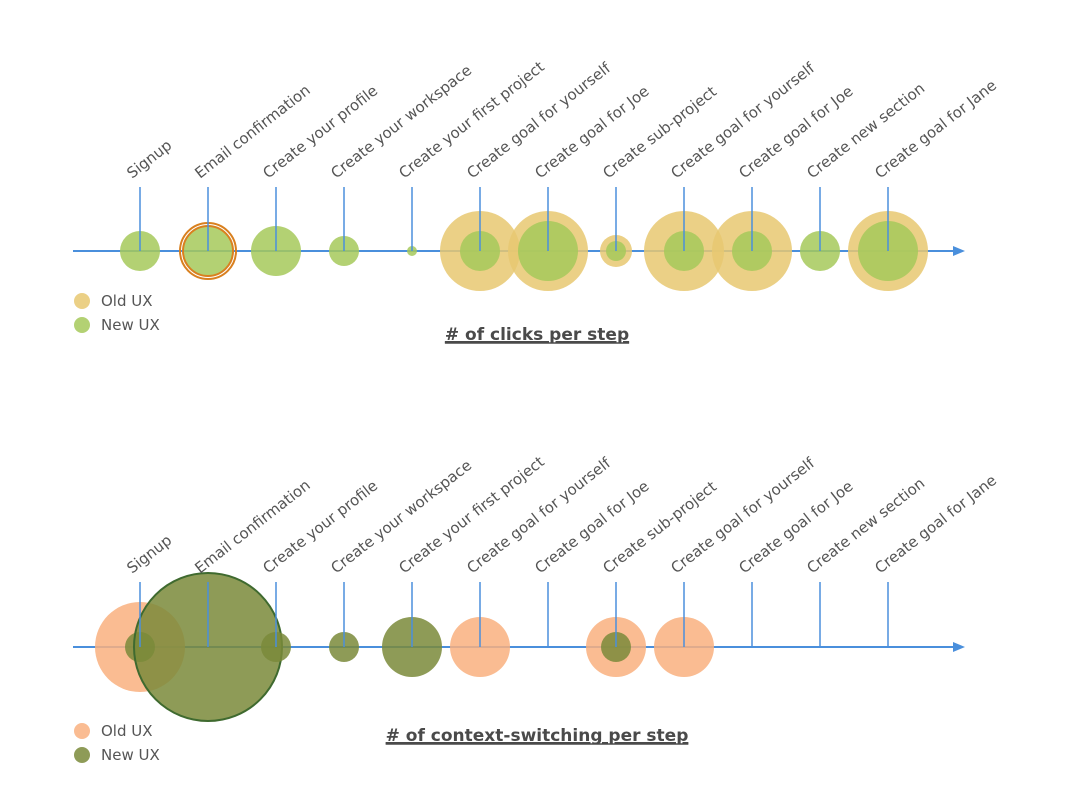  I want to click on chart-title: # of clicks per step, so click(537, 335).